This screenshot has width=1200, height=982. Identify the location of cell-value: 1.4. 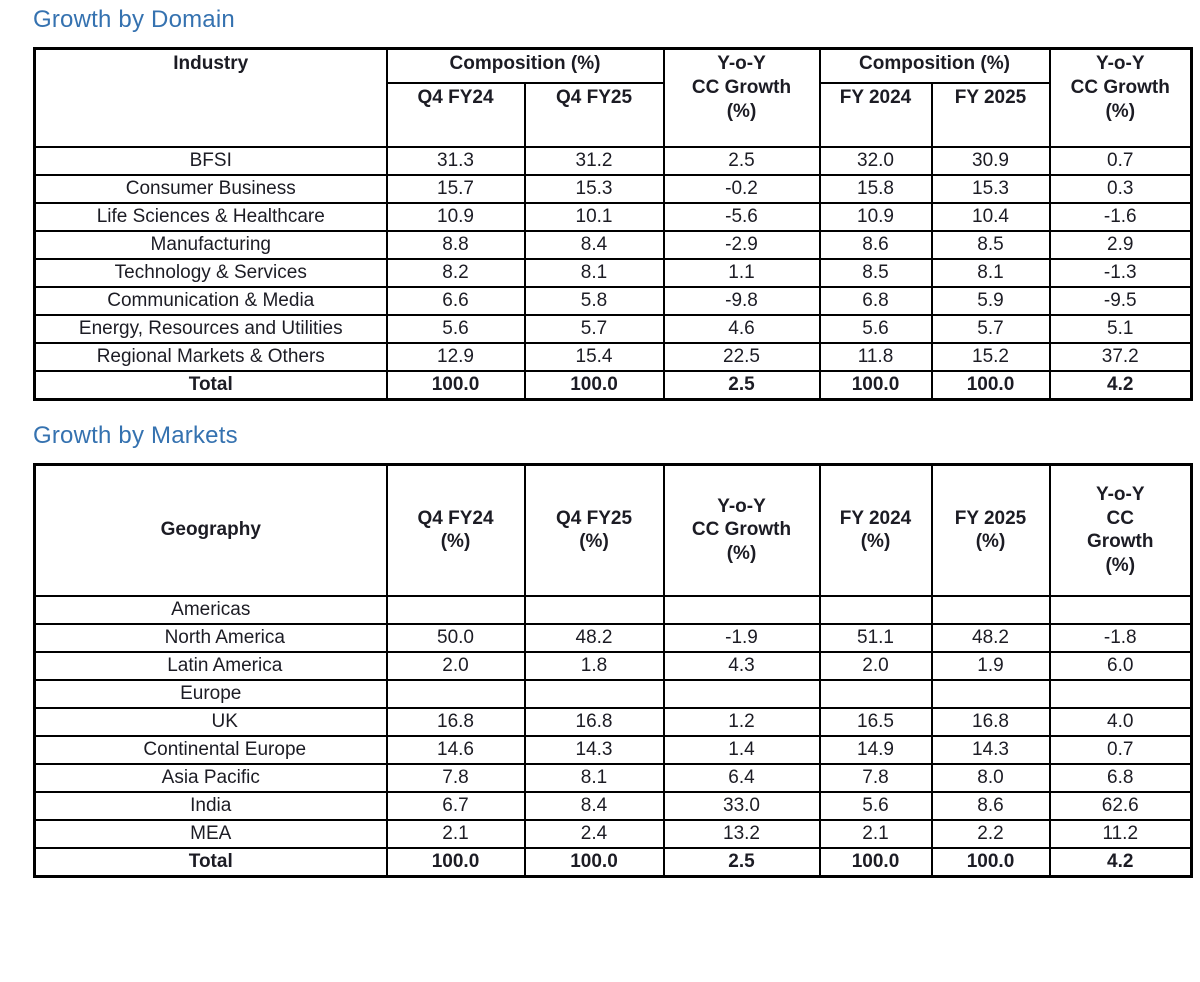
(741, 750).